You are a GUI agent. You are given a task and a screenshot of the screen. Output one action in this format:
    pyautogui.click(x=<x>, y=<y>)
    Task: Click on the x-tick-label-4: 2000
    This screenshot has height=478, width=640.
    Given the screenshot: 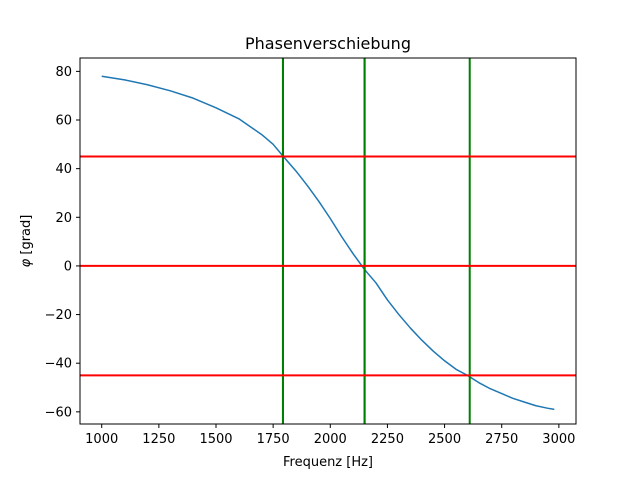 What is the action you would take?
    pyautogui.click(x=330, y=439)
    